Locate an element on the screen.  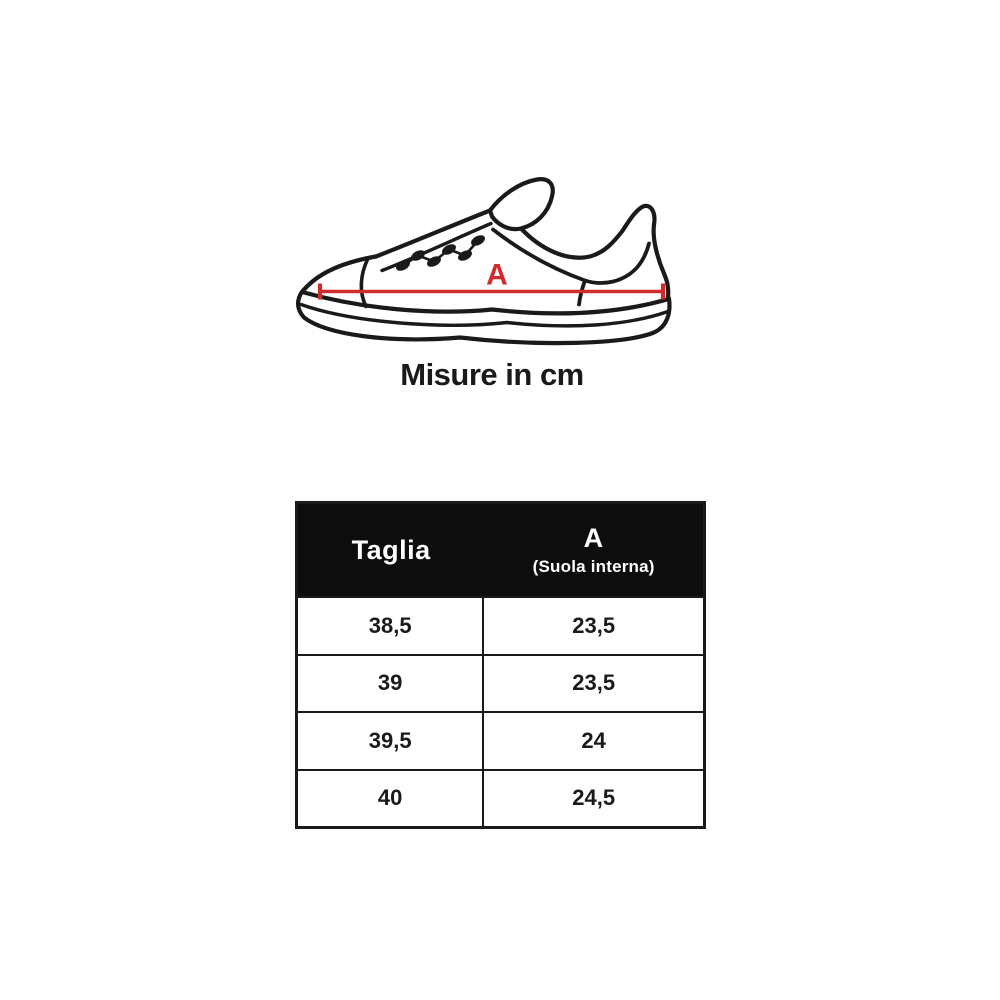
table-header: Taglia A (Suola interna) is located at coordinates (500, 550).